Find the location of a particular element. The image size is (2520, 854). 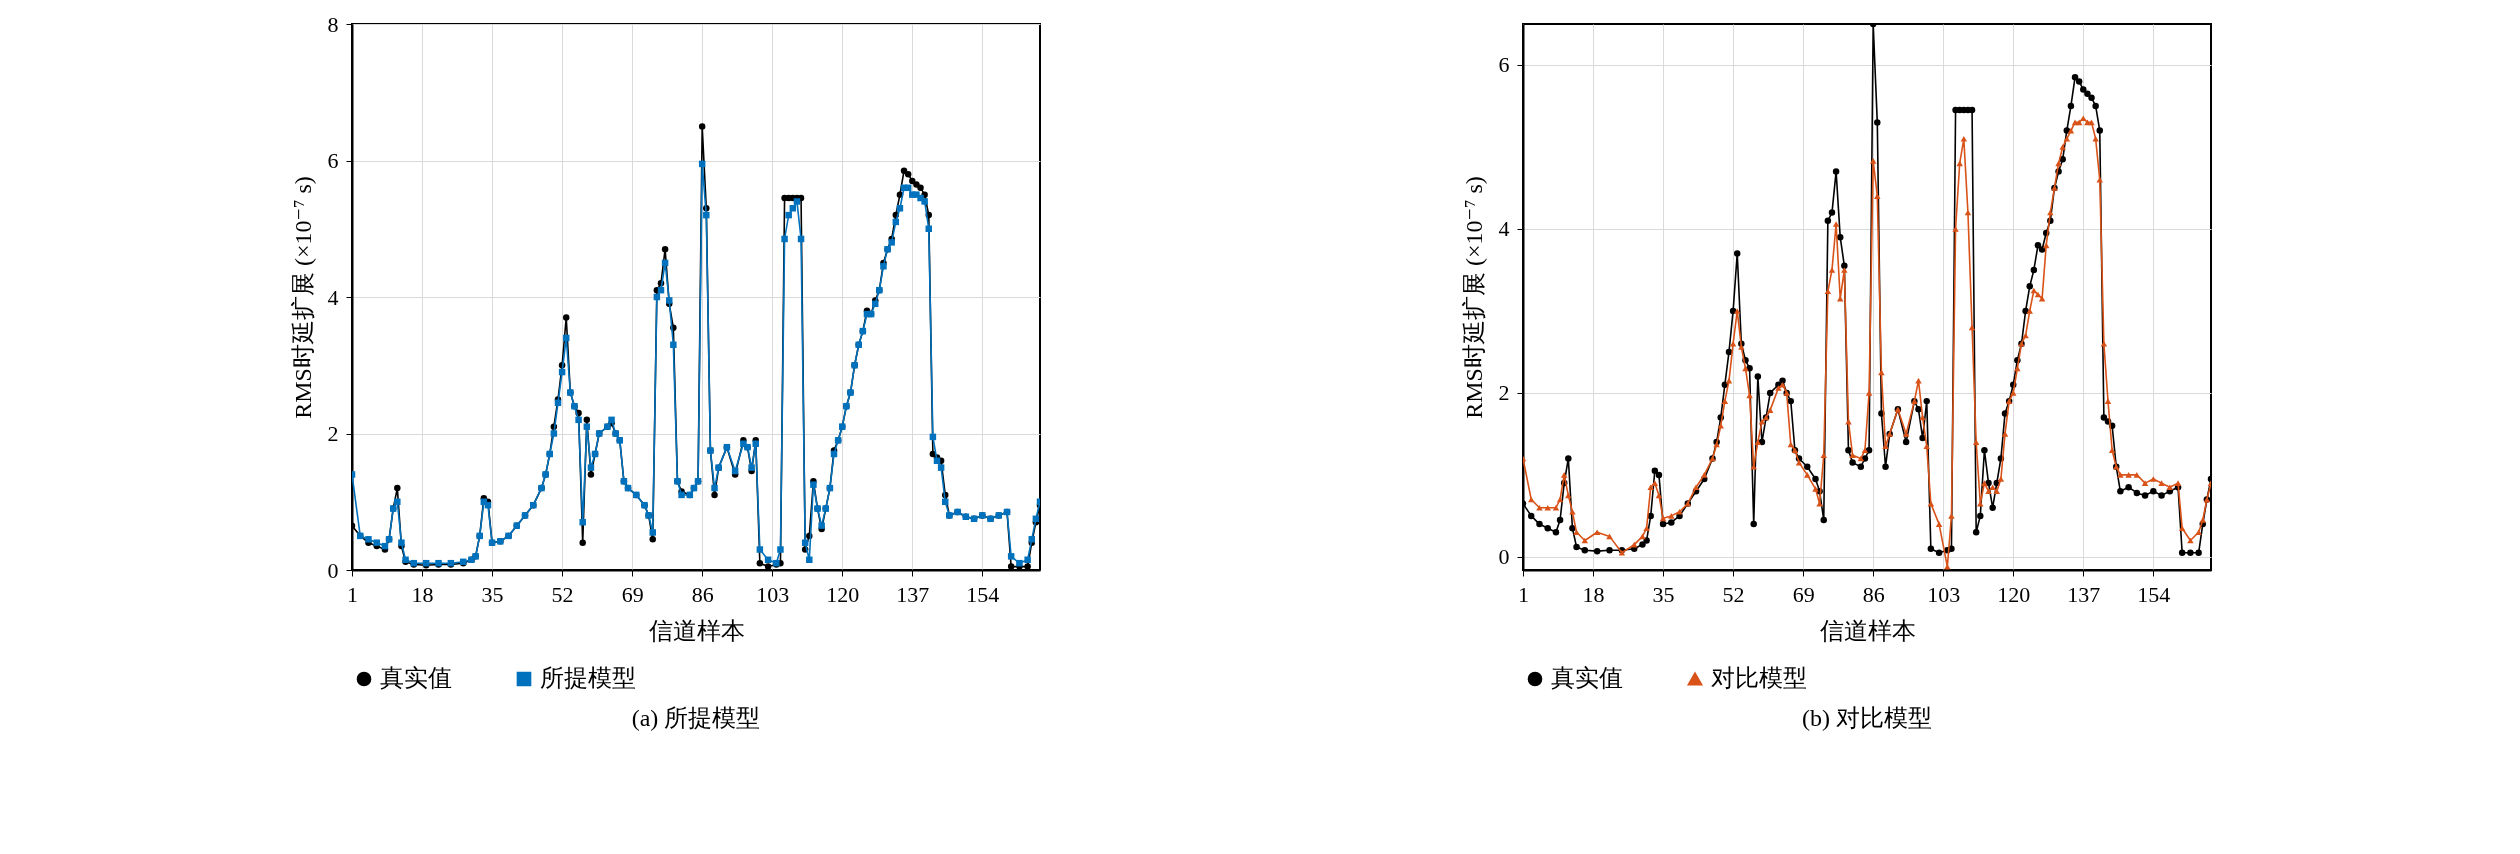

text: (a) 所提模型 is located at coordinates (696, 718).